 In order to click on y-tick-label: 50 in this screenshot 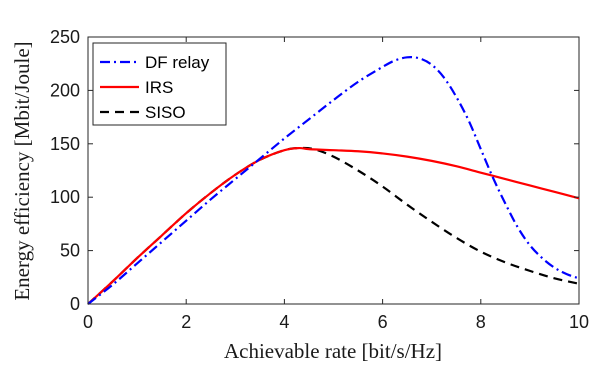, I will do `click(70, 251)`.